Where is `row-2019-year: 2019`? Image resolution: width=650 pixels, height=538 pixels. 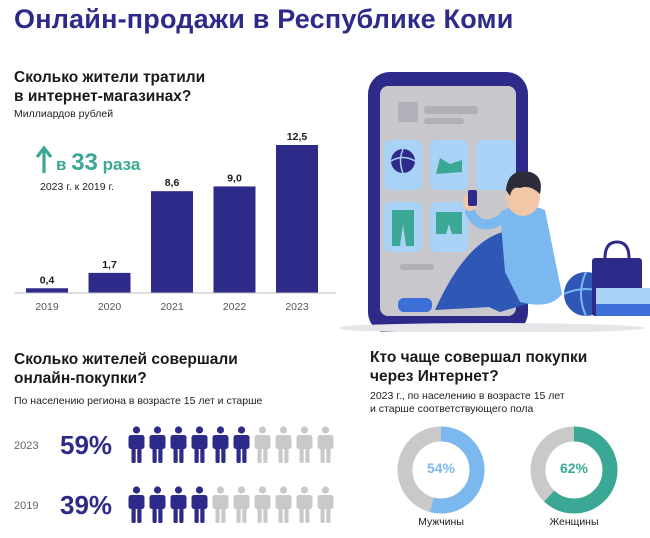 row-2019-year: 2019 is located at coordinates (26, 506).